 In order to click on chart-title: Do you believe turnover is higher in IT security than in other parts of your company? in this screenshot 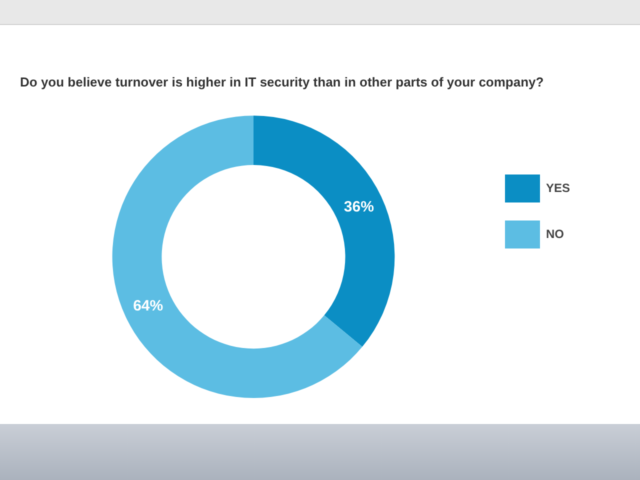, I will do `click(282, 82)`.